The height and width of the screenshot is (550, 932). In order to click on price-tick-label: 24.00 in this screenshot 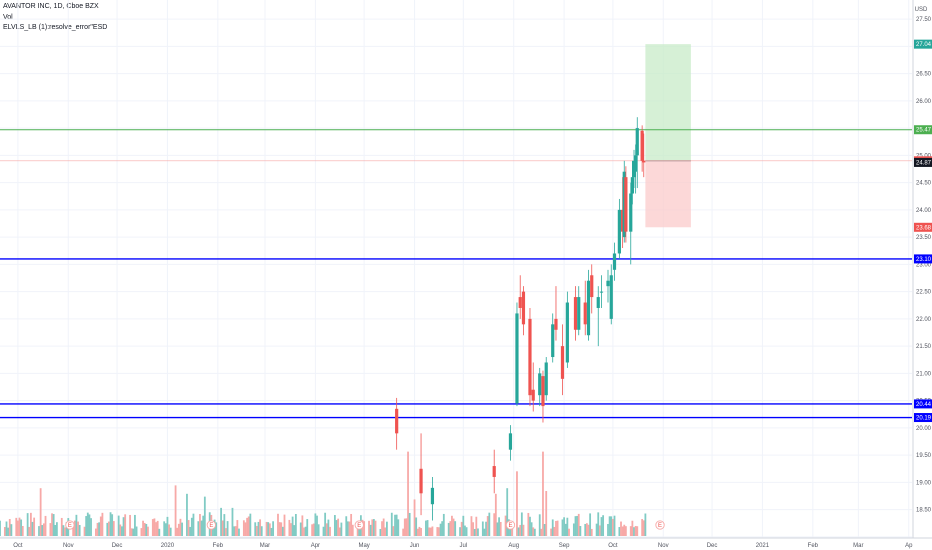, I will do `click(924, 211)`.